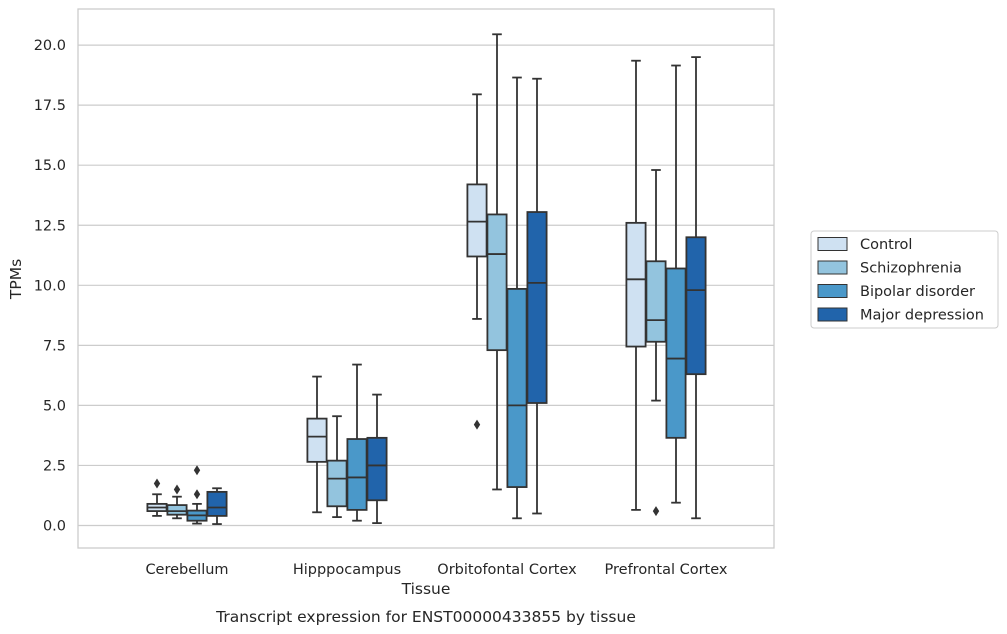  Describe the element at coordinates (911, 269) in the screenshot. I see `legend-label: Schizophrenia` at that location.